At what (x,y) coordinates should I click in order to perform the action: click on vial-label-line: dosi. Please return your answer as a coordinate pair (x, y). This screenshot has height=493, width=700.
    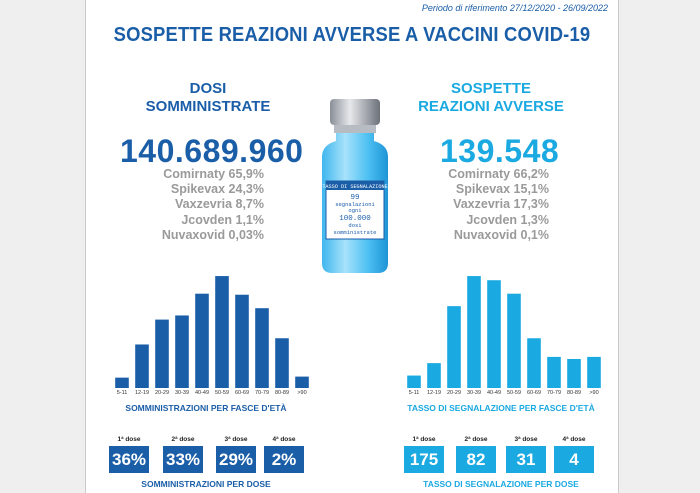
    Looking at the image, I should click on (355, 225).